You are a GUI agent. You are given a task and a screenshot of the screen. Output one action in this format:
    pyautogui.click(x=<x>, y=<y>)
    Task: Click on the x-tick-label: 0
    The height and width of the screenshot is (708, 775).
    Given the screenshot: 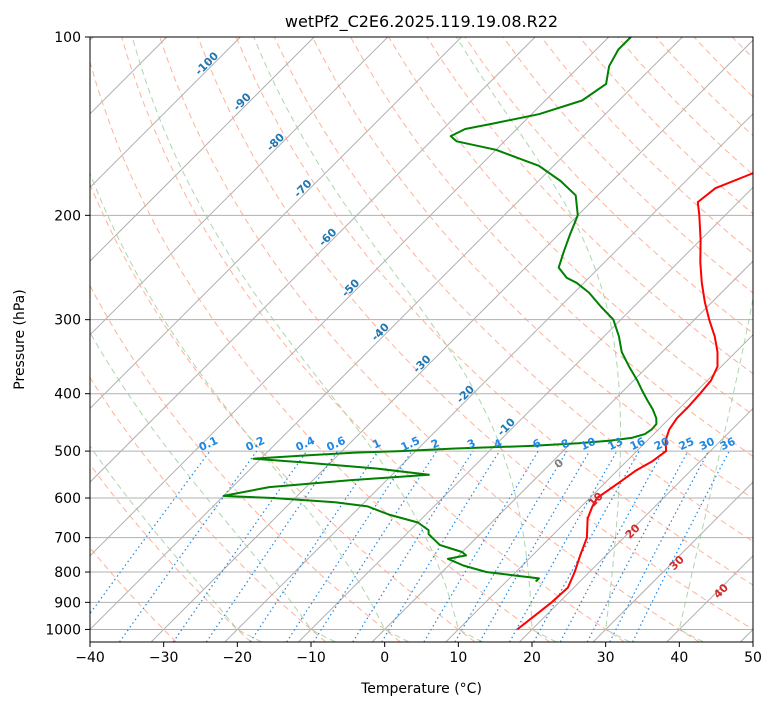 What is the action you would take?
    pyautogui.click(x=384, y=658)
    